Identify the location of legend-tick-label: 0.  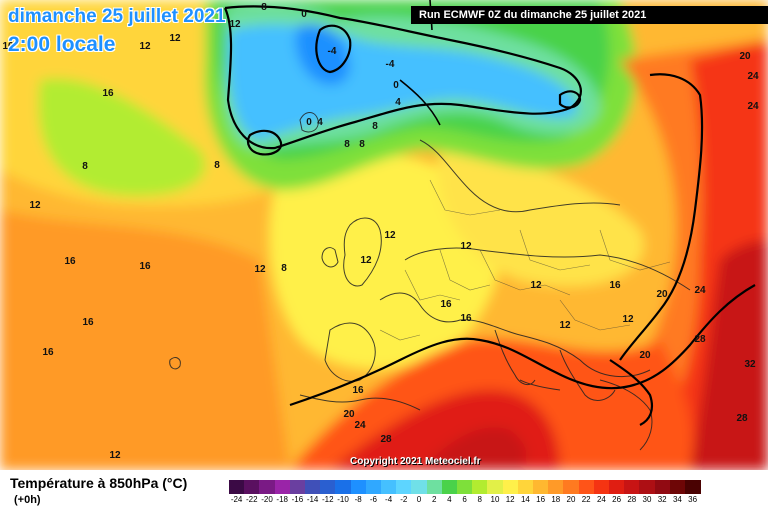
(419, 499).